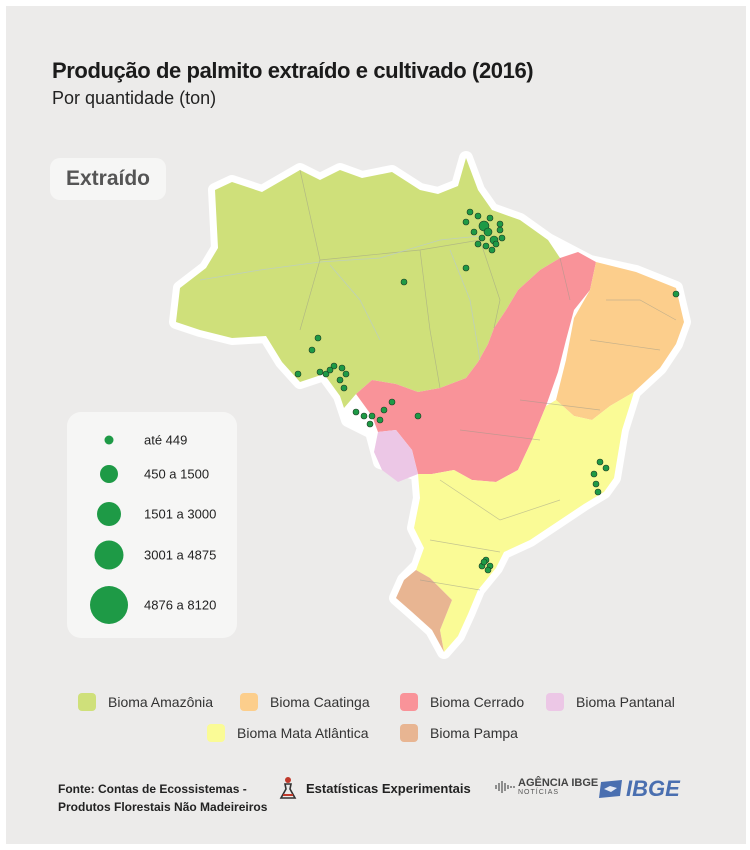  I want to click on size-legend-item: até 449, so click(152, 440).